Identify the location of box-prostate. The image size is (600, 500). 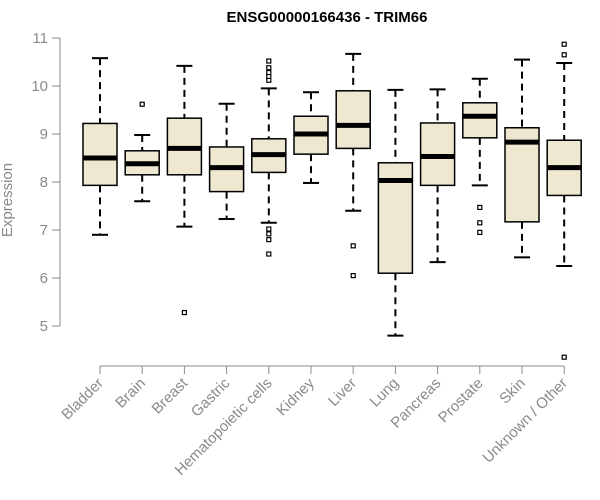
(480, 156).